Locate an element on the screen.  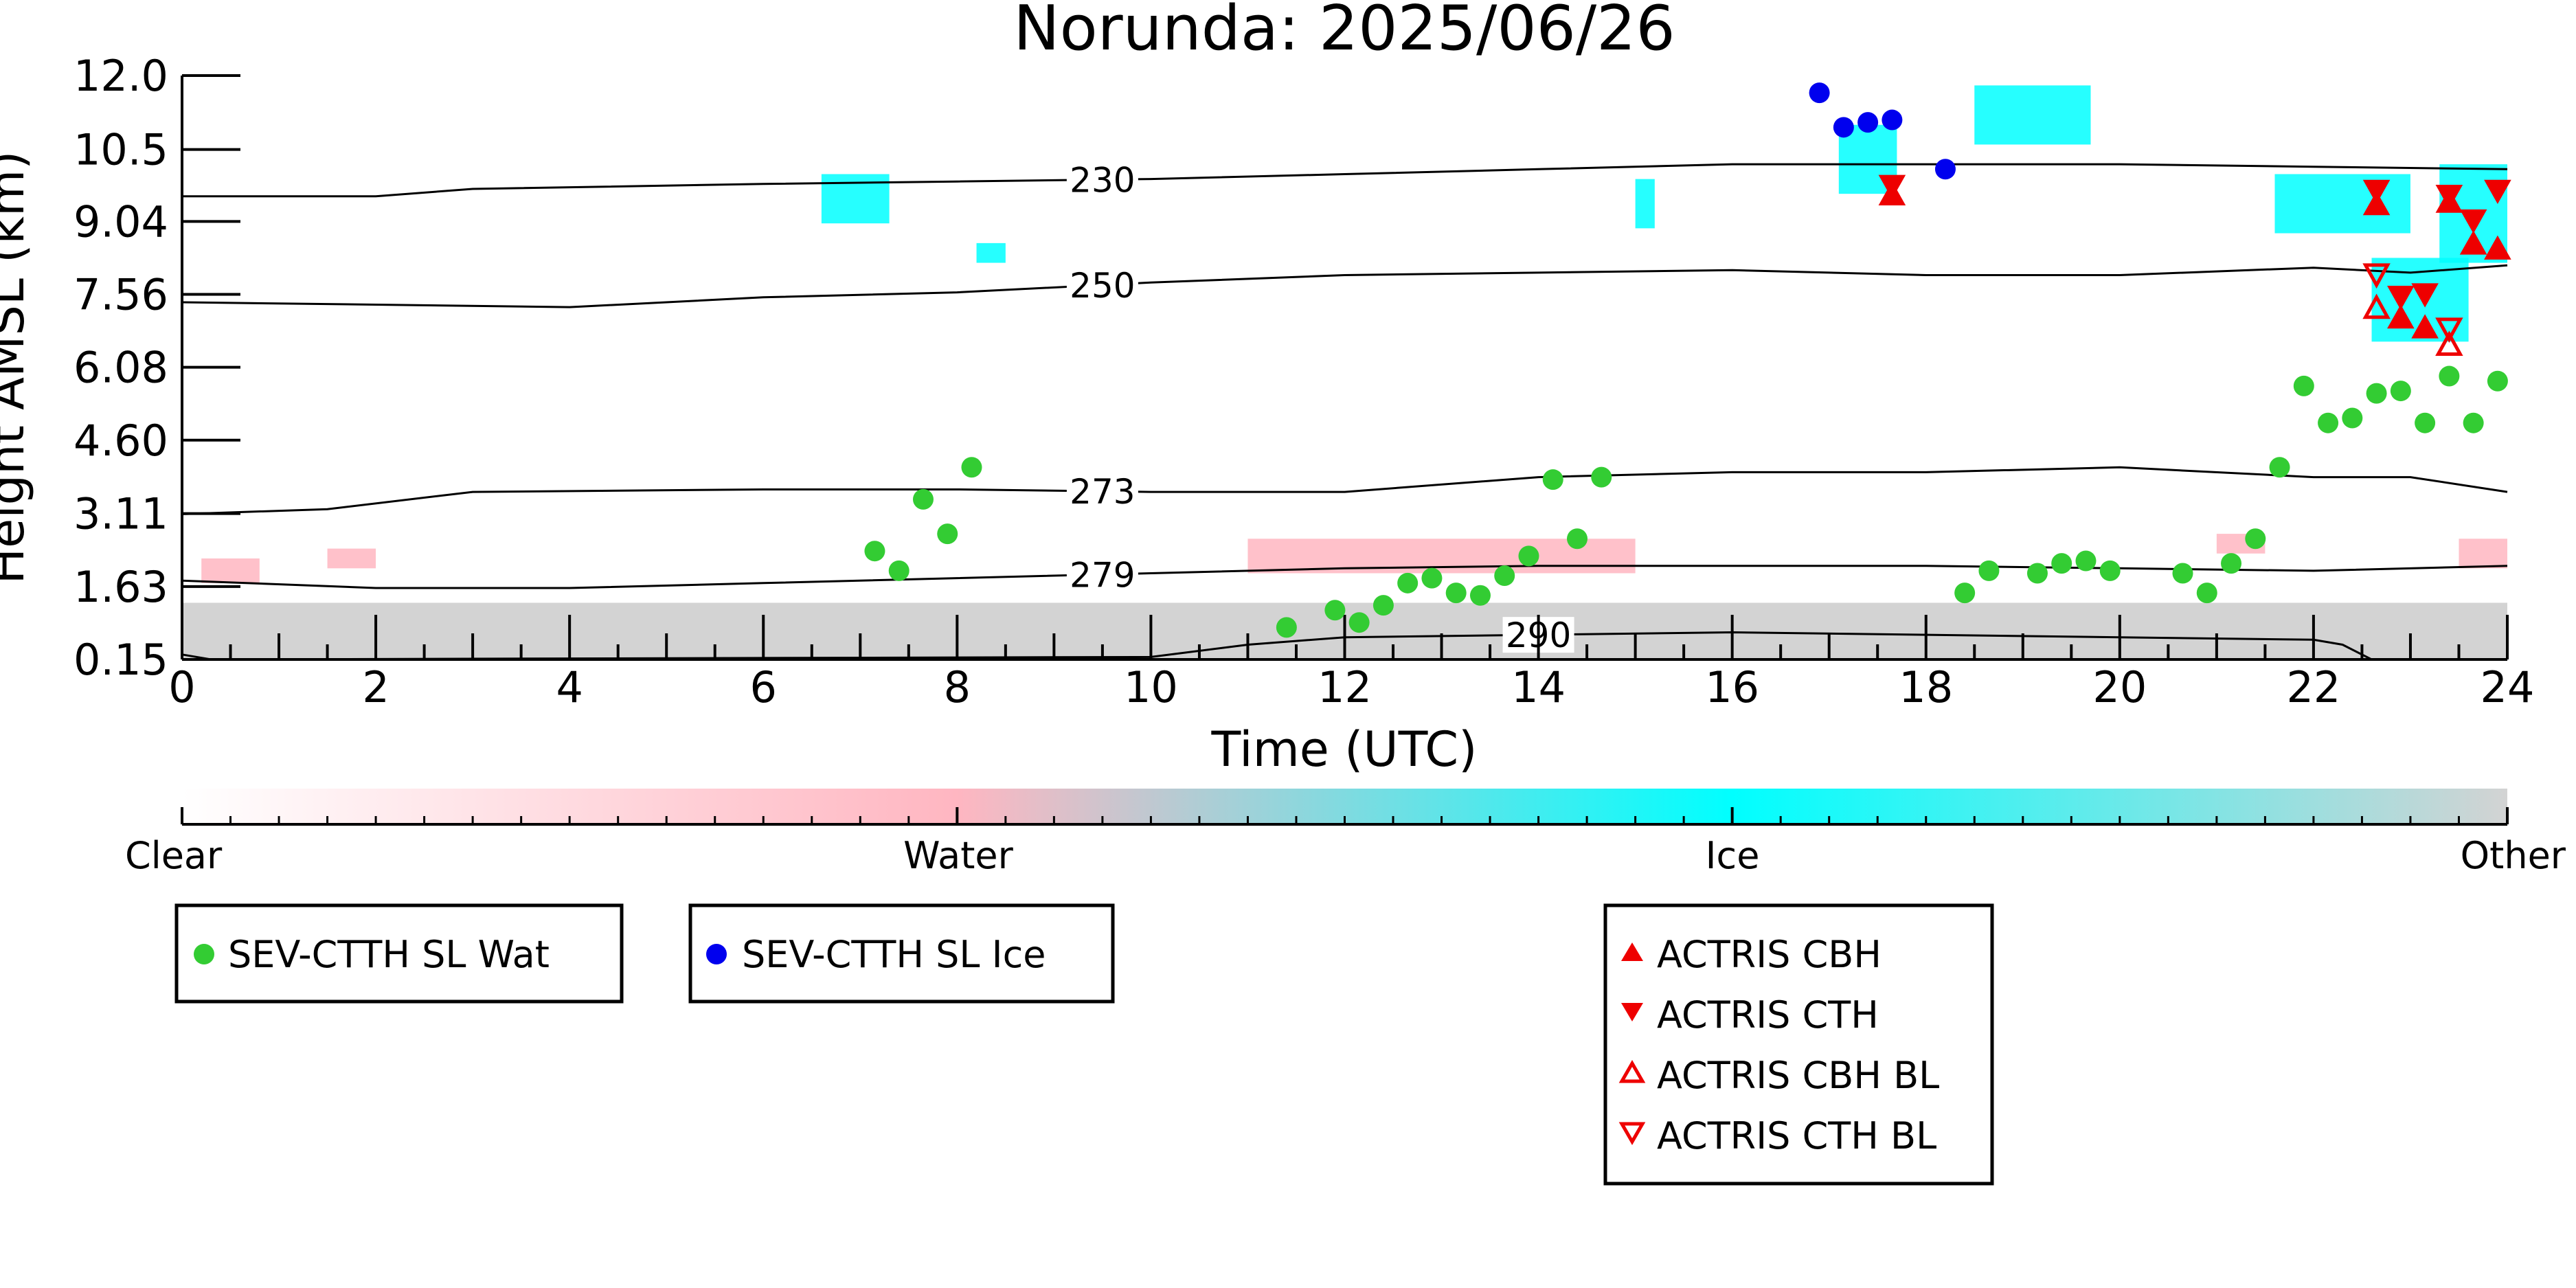
legend-label-actris-cbh-bl: ACTRIS CBH BL is located at coordinates (1798, 1075).